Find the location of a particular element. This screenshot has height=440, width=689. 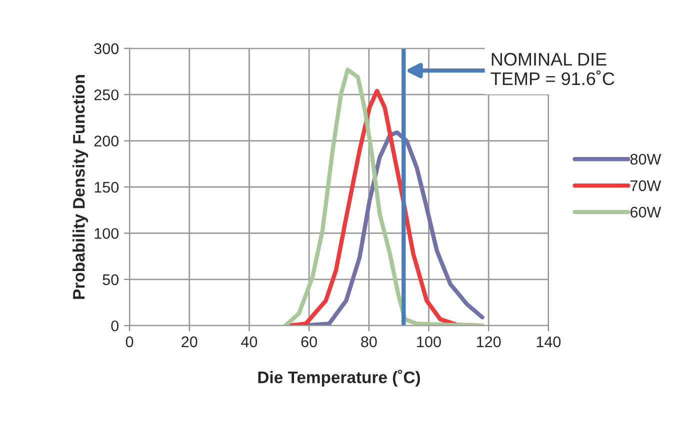

x-tick-label: 120 is located at coordinates (489, 342).